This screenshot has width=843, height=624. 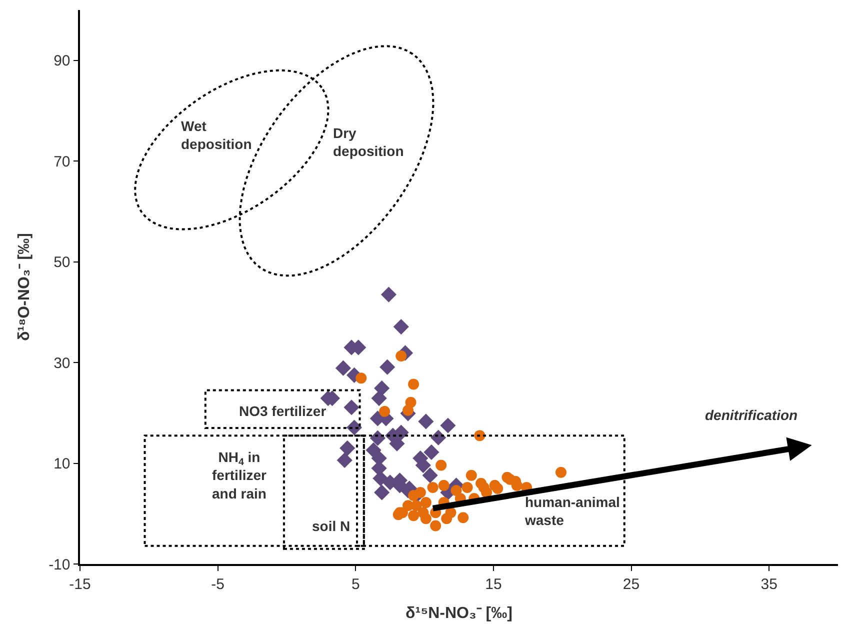 What do you see at coordinates (769, 584) in the screenshot?
I see `x-tick-label: 35` at bounding box center [769, 584].